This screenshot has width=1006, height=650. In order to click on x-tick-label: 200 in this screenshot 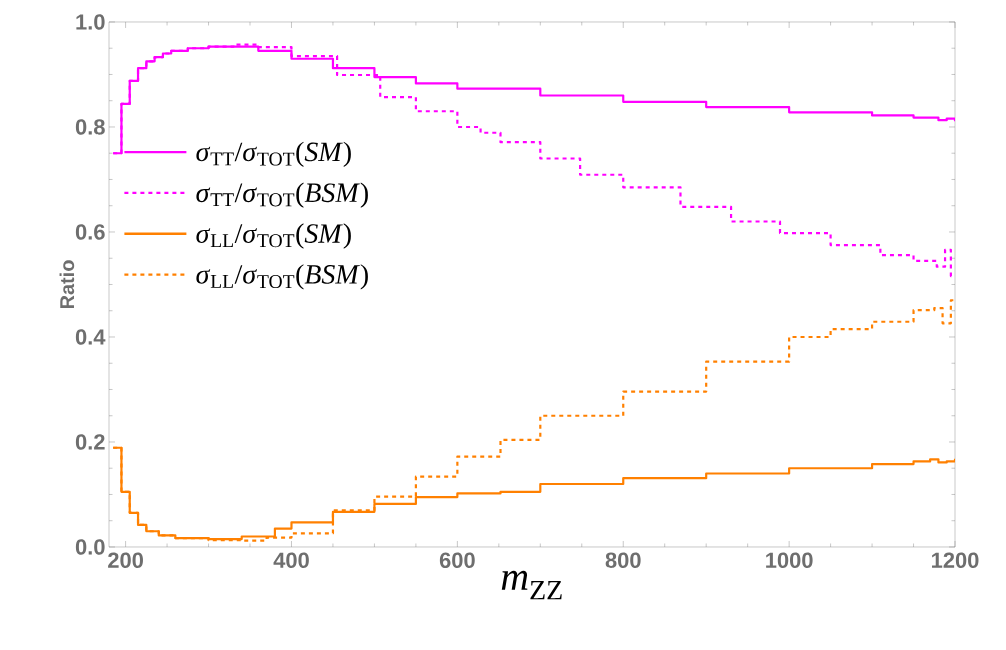, I will do `click(125, 560)`.